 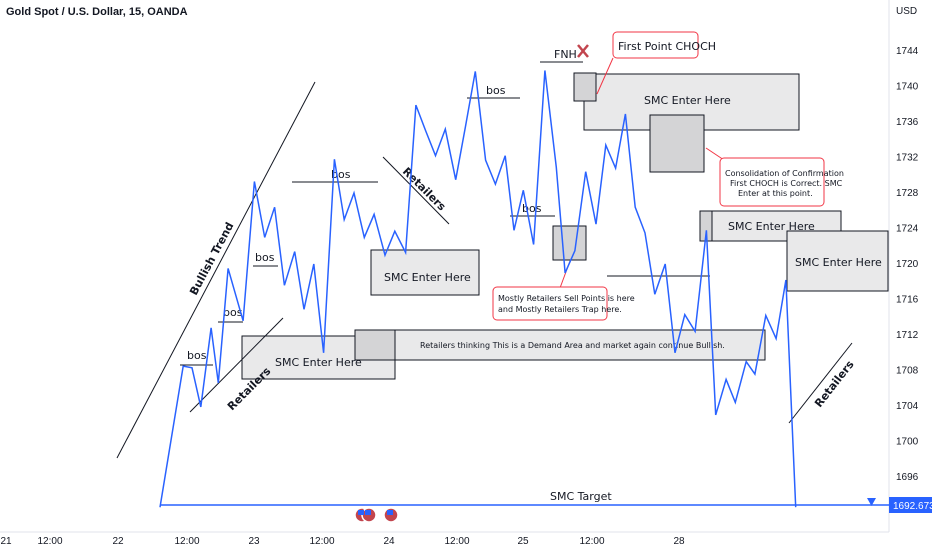 I want to click on demand-zone-left, so click(x=375, y=345).